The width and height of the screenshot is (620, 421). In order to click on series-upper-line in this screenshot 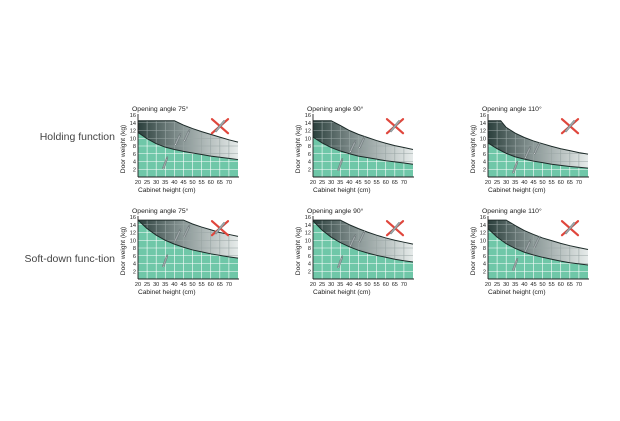, I will do `click(538, 137)`.